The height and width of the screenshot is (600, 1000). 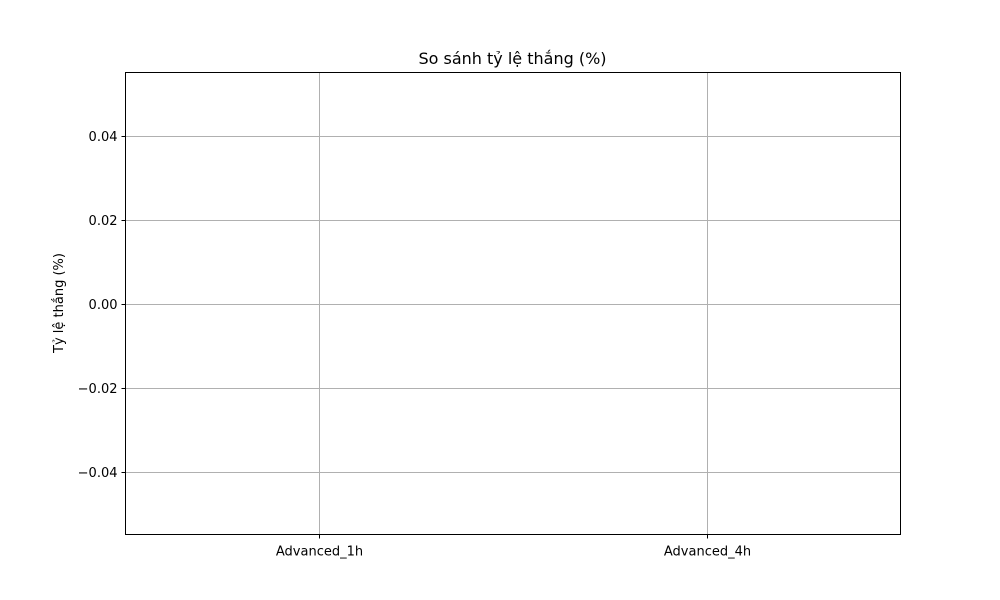 I want to click on x-tick-label: Advanced_4h, so click(x=707, y=552).